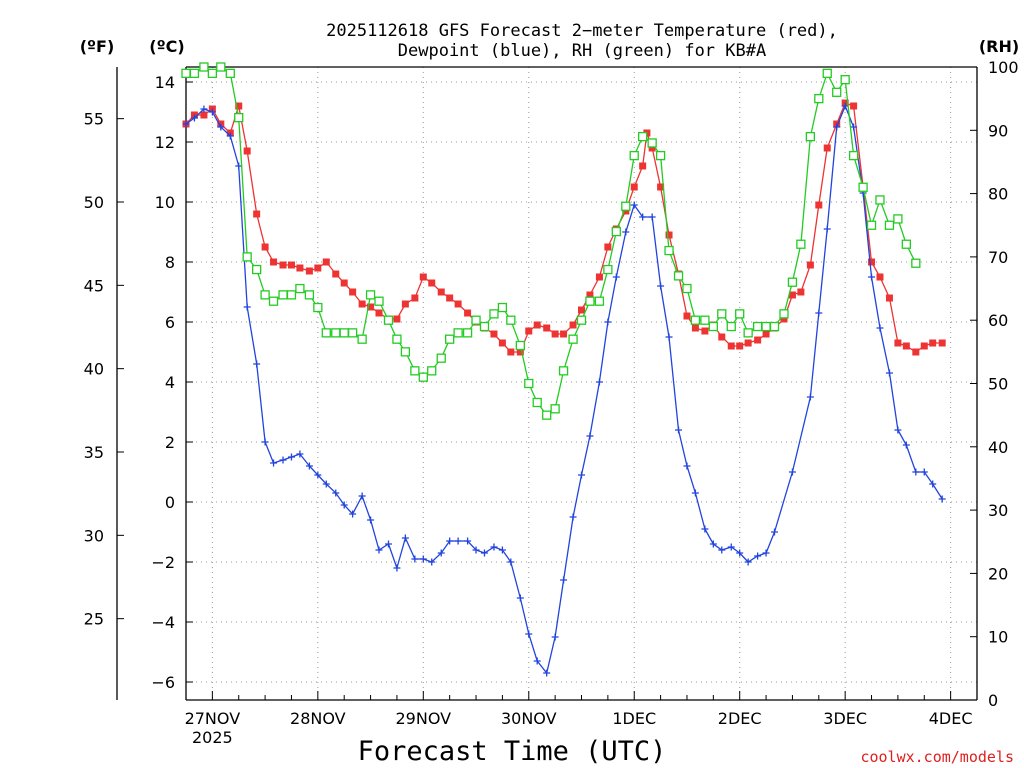  I want to click on fahrenheit-tick-label: 25, so click(94, 619).